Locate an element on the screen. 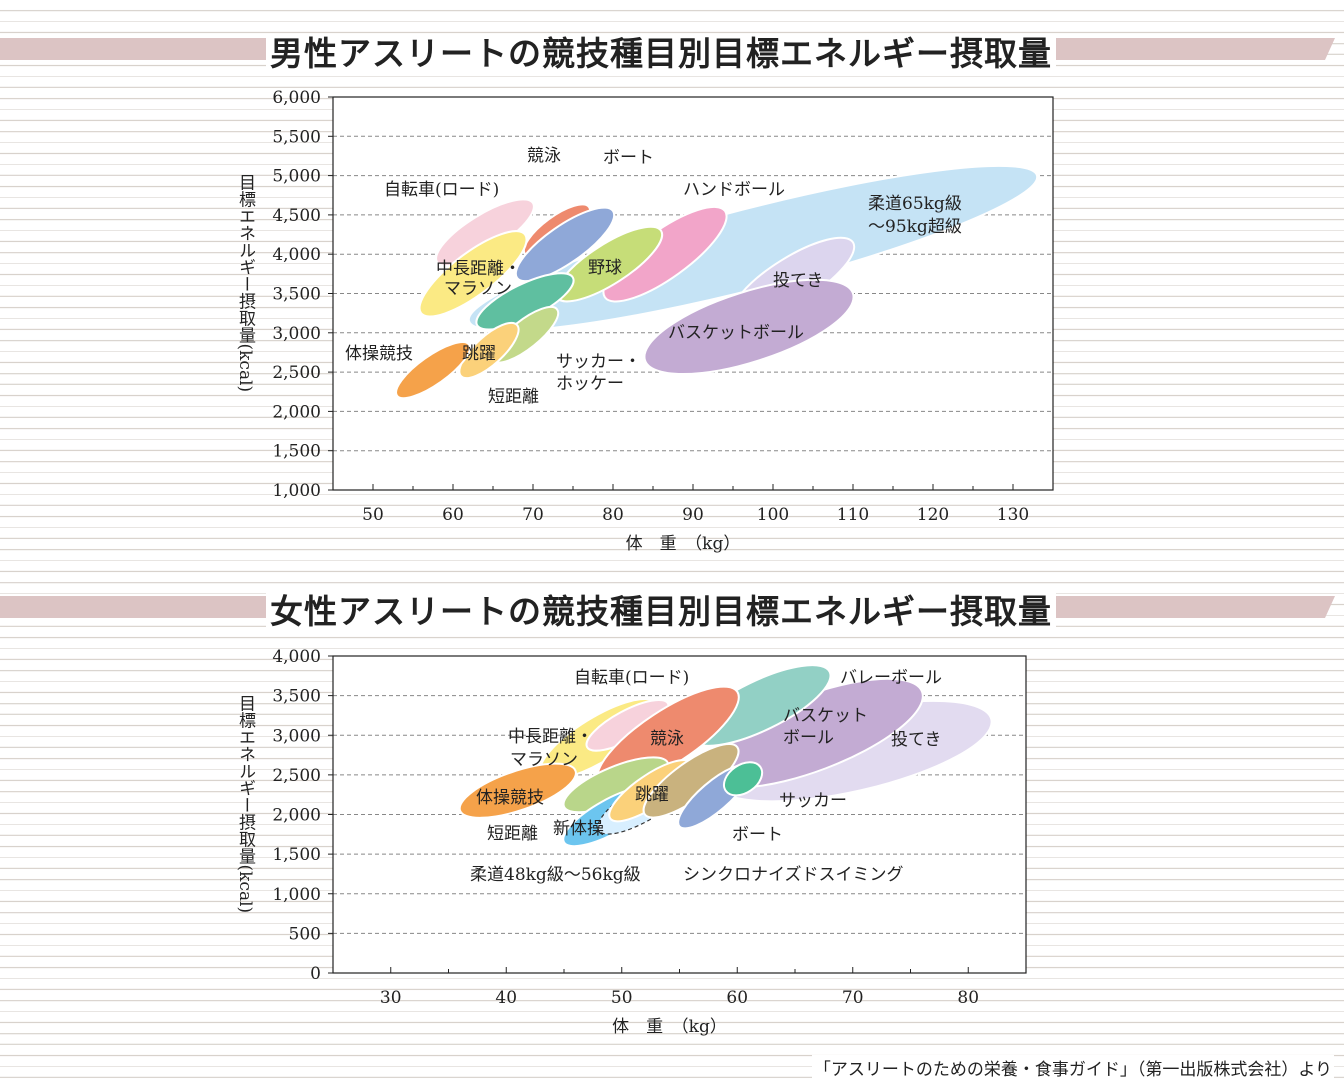 The width and height of the screenshot is (1344, 1088). male-region-label: マラソン is located at coordinates (478, 289).